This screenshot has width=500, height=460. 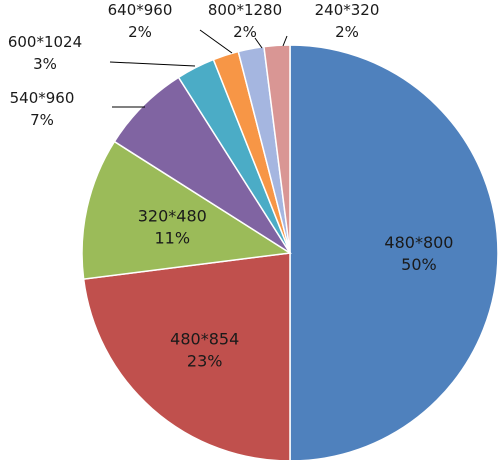 What do you see at coordinates (204, 339) in the screenshot?
I see `slice-label-name: 480*854` at bounding box center [204, 339].